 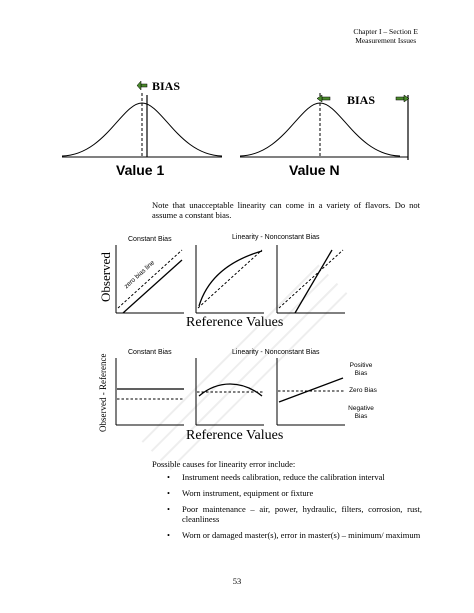 What do you see at coordinates (361, 100) in the screenshot?
I see `bias-label-2: BIAS` at bounding box center [361, 100].